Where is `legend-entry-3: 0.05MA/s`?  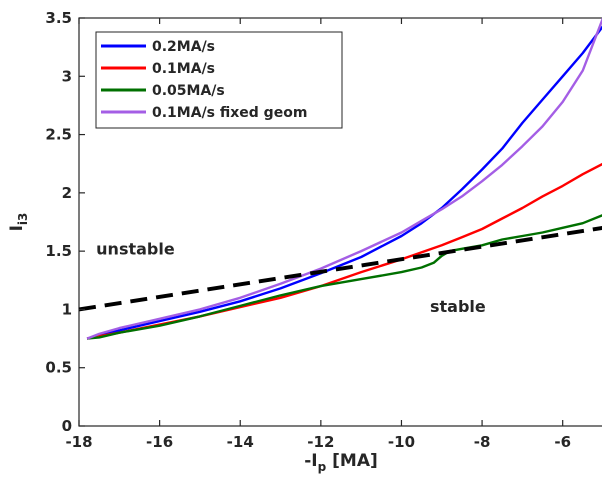
legend-entry-3: 0.05MA/s is located at coordinates (188, 91).